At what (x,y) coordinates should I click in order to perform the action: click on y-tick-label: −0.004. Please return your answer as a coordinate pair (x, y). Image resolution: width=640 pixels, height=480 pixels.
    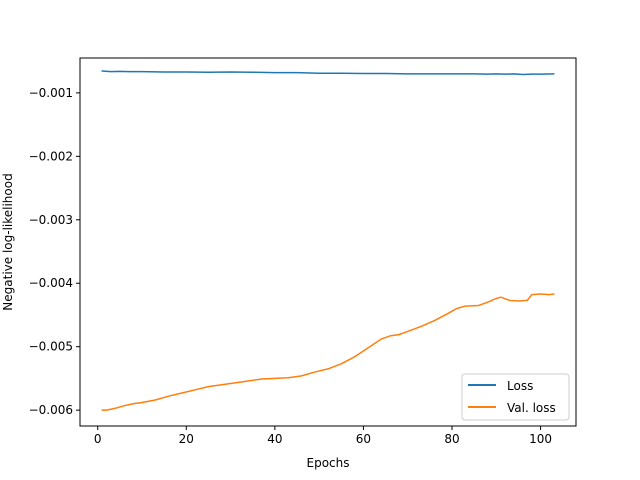
    Looking at the image, I should click on (51, 283).